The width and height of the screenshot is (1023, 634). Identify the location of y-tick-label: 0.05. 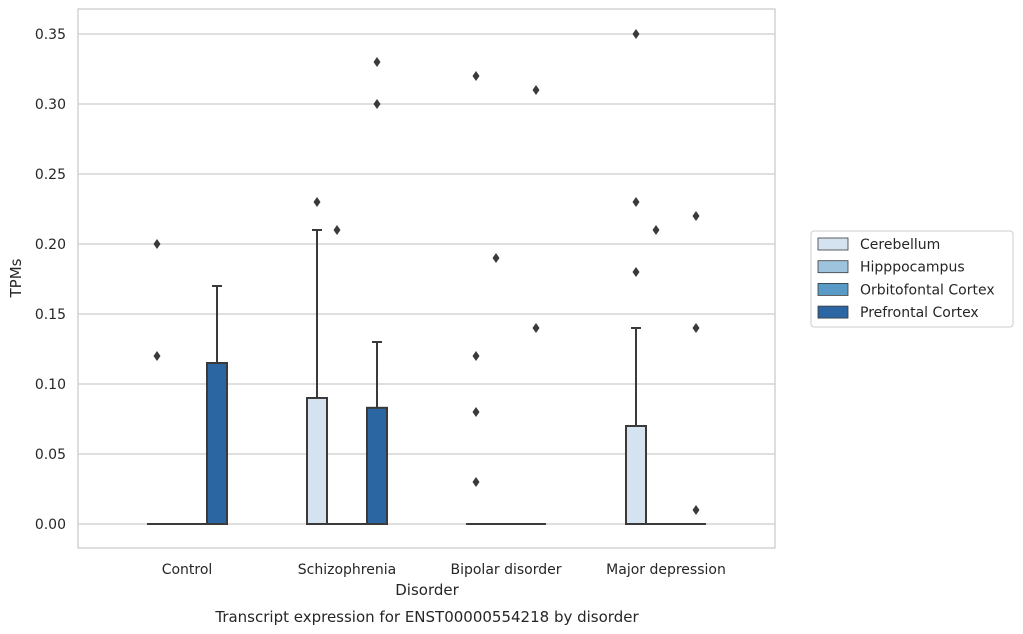
(50, 455).